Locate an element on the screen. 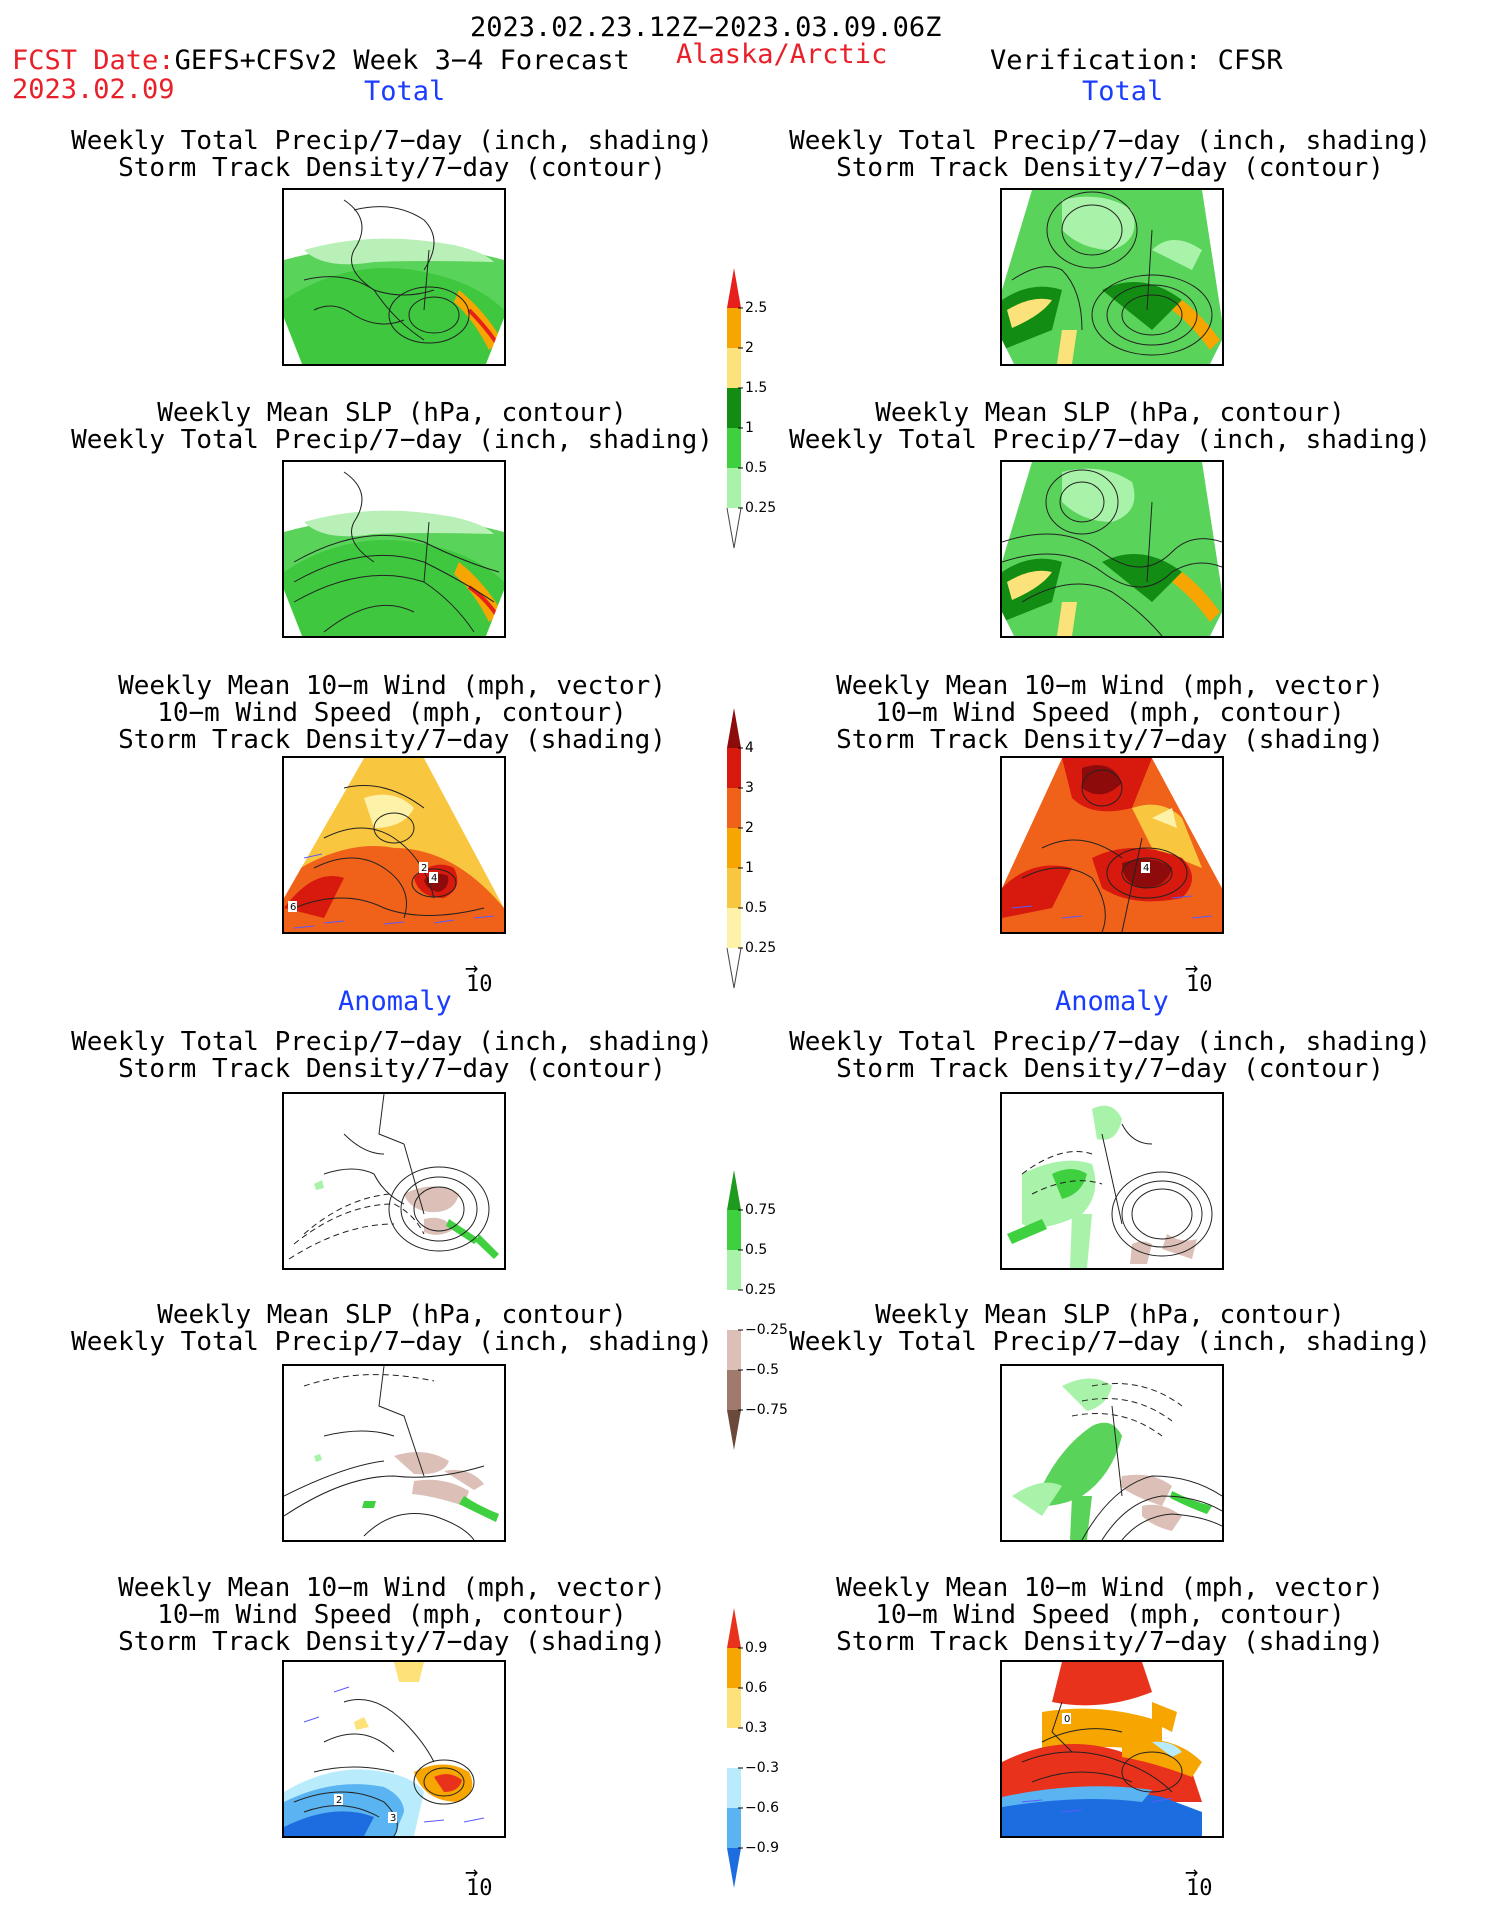 Image resolution: width=1487 pixels, height=1925 pixels. map-anom-slp-precip-verification is located at coordinates (1112, 1453).